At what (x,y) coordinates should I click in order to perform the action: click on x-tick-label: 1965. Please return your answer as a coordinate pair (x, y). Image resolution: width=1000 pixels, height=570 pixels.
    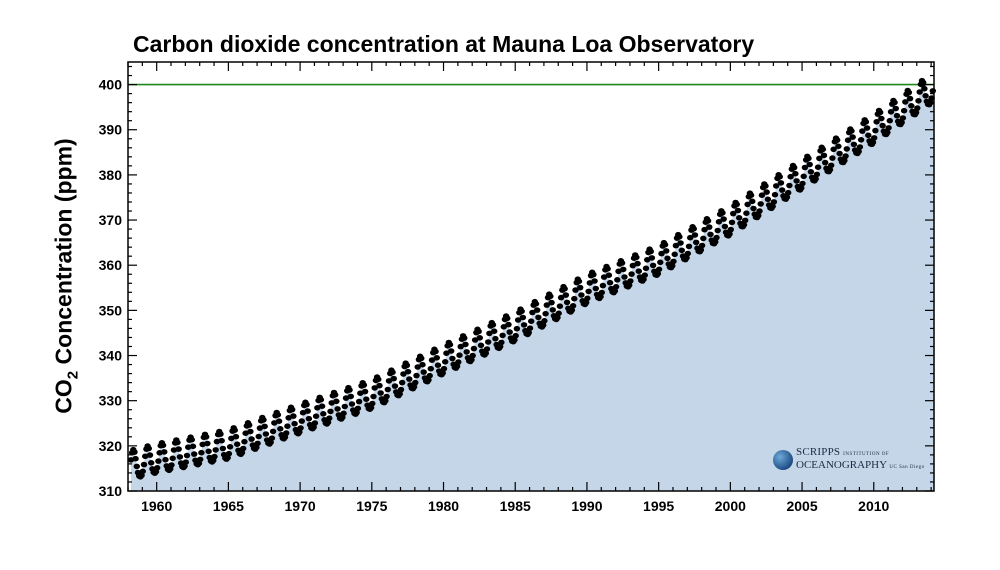
    Looking at the image, I should click on (228, 506).